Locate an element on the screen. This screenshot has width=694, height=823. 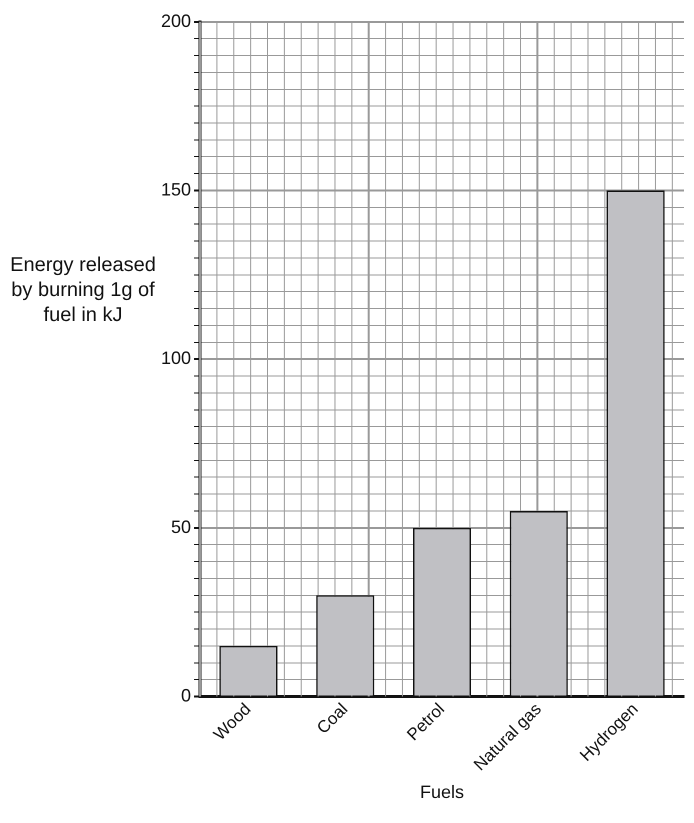
y-tick-label: 200 is located at coordinates (176, 20).